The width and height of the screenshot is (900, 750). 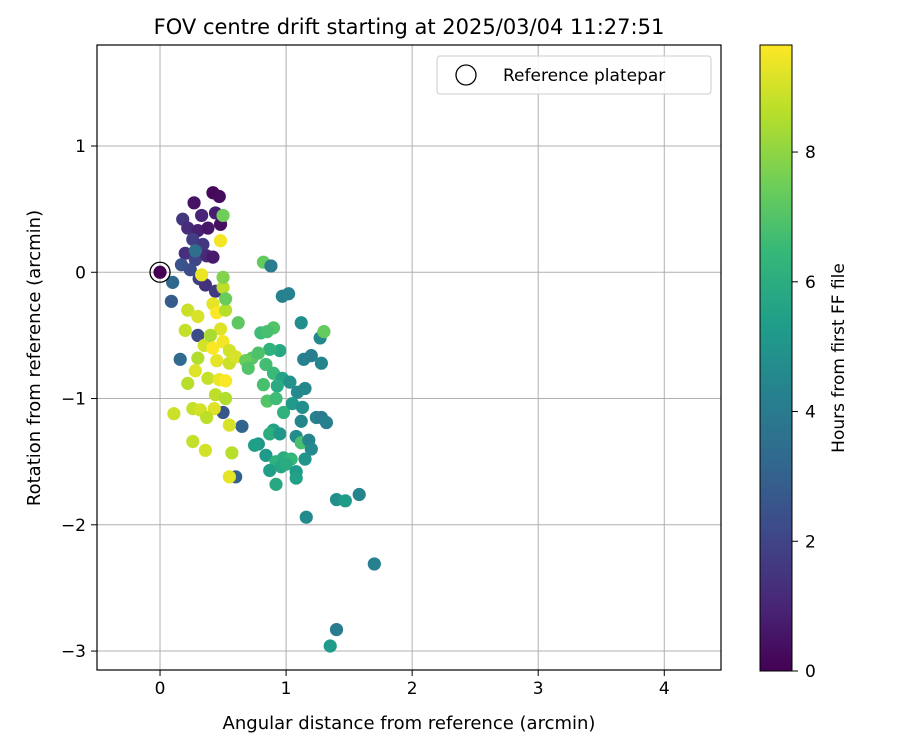 What do you see at coordinates (73, 526) in the screenshot?
I see `y-tick-label: −2` at bounding box center [73, 526].